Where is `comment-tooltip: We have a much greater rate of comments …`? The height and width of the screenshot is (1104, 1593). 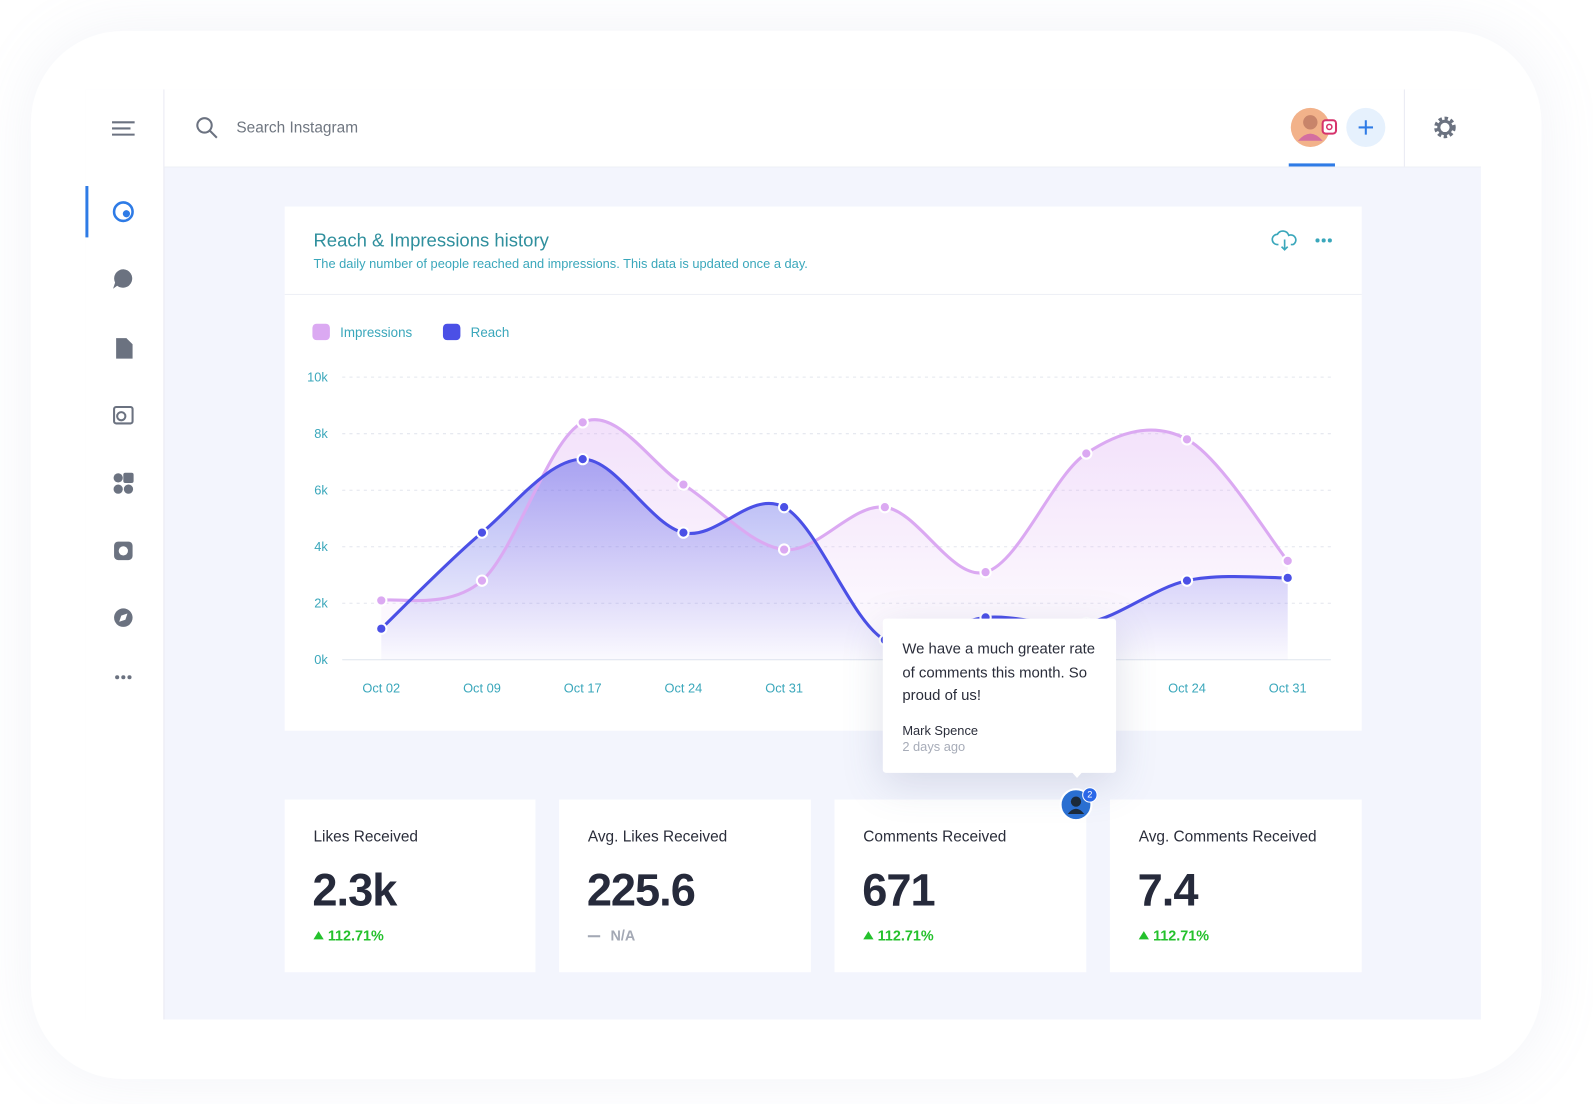
comment-tooltip: We have a much greater rate of comments … is located at coordinates (999, 695).